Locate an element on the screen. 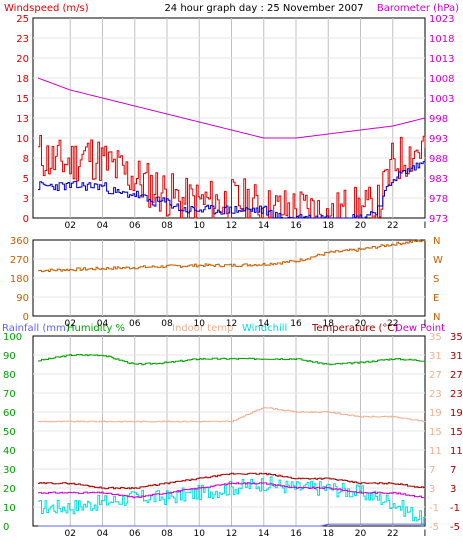 This screenshot has width=463, height=560. y-tick-label: 20 is located at coordinates (22, 59).